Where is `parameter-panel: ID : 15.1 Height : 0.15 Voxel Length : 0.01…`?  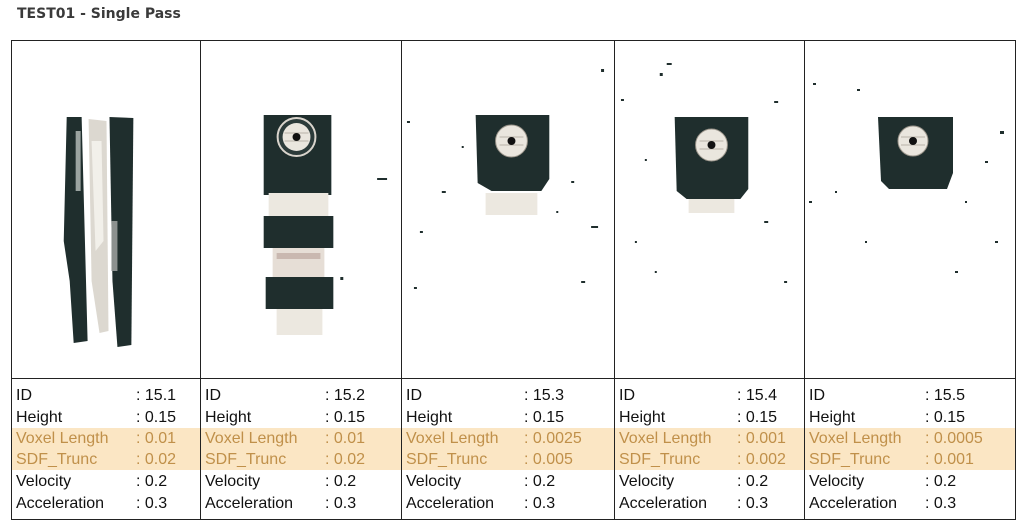 parameter-panel: ID : 15.1 Height : 0.15 Voxel Length : 0.01… is located at coordinates (106, 448).